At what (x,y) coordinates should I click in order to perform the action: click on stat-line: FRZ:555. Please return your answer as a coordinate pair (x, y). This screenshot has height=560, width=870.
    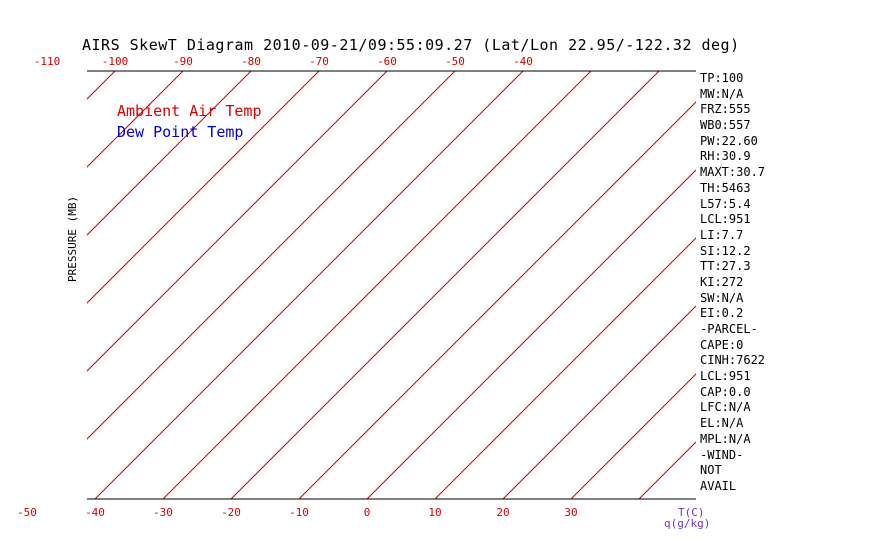
    Looking at the image, I should click on (725, 109).